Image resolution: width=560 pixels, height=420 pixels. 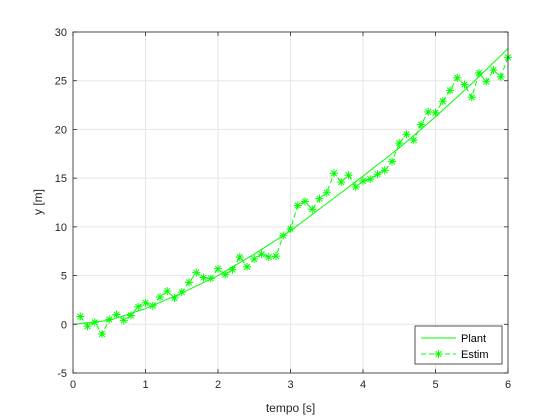 What do you see at coordinates (435, 385) in the screenshot?
I see `x-tick-label: 5` at bounding box center [435, 385].